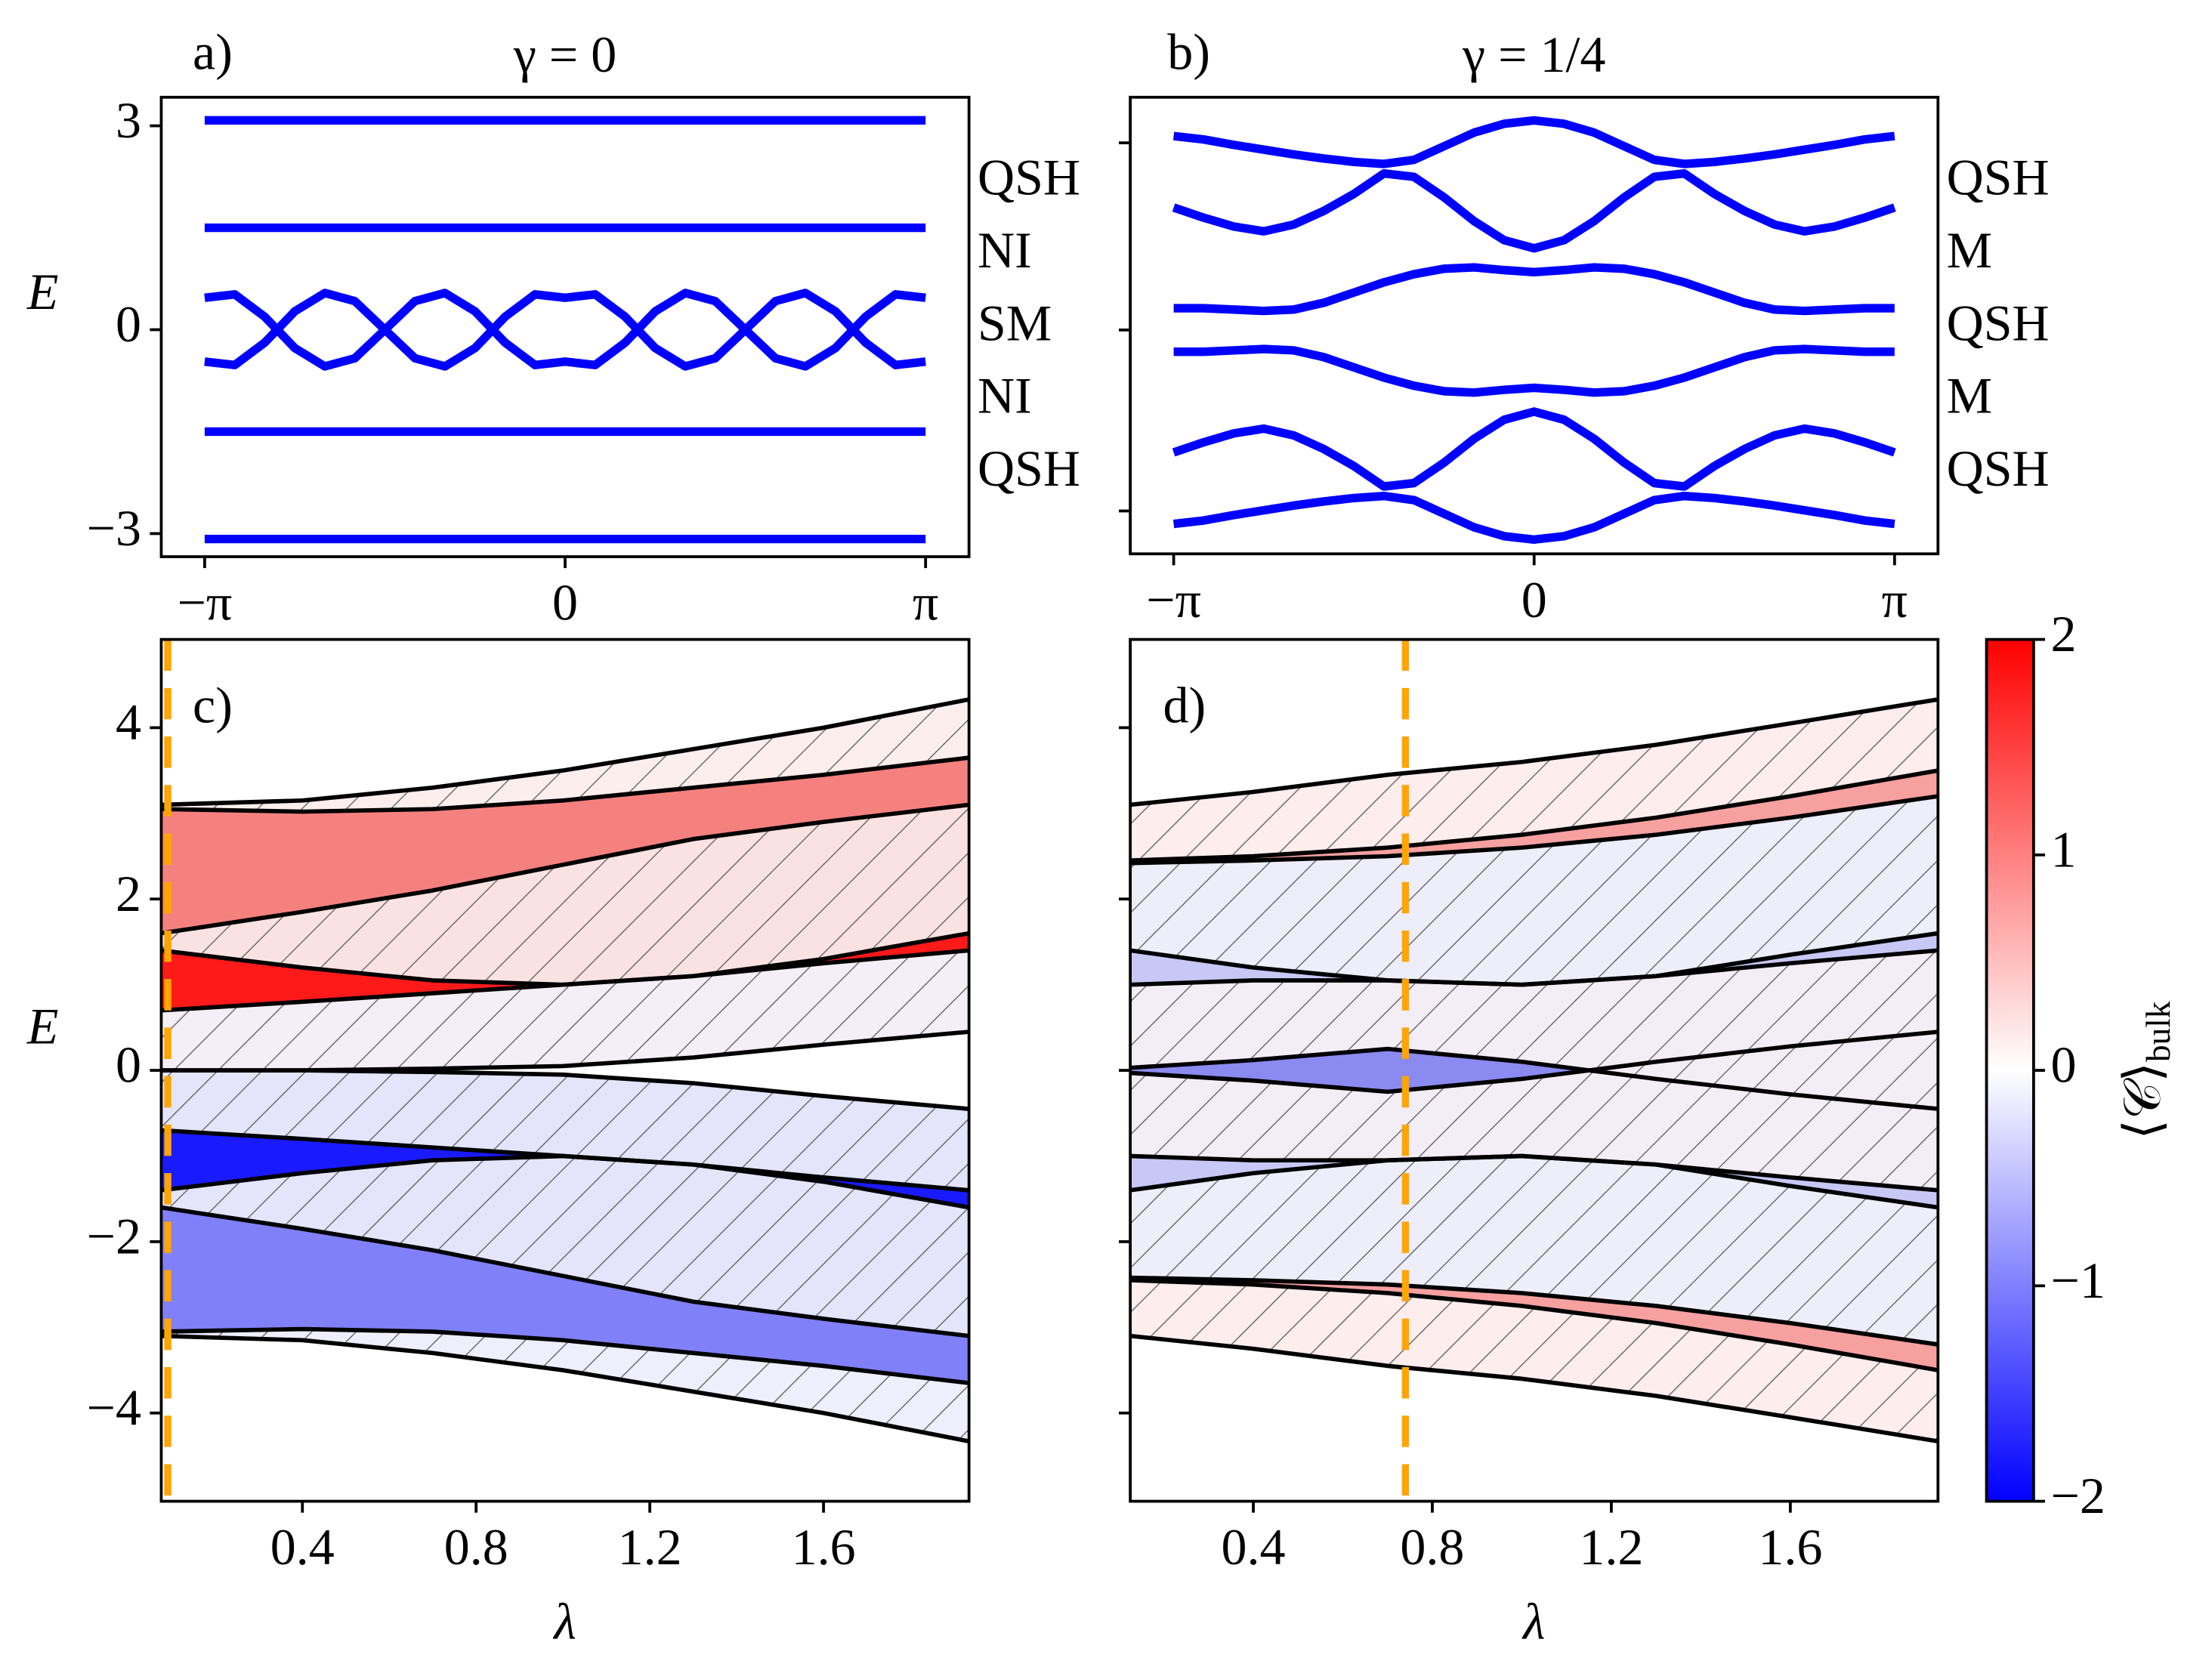 The image size is (2212, 1667). What do you see at coordinates (564, 54) in the screenshot?
I see `chart-title: γ = 0` at bounding box center [564, 54].